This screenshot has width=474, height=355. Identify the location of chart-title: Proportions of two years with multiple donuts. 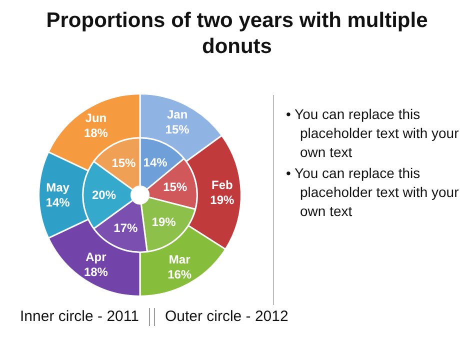
(237, 34).